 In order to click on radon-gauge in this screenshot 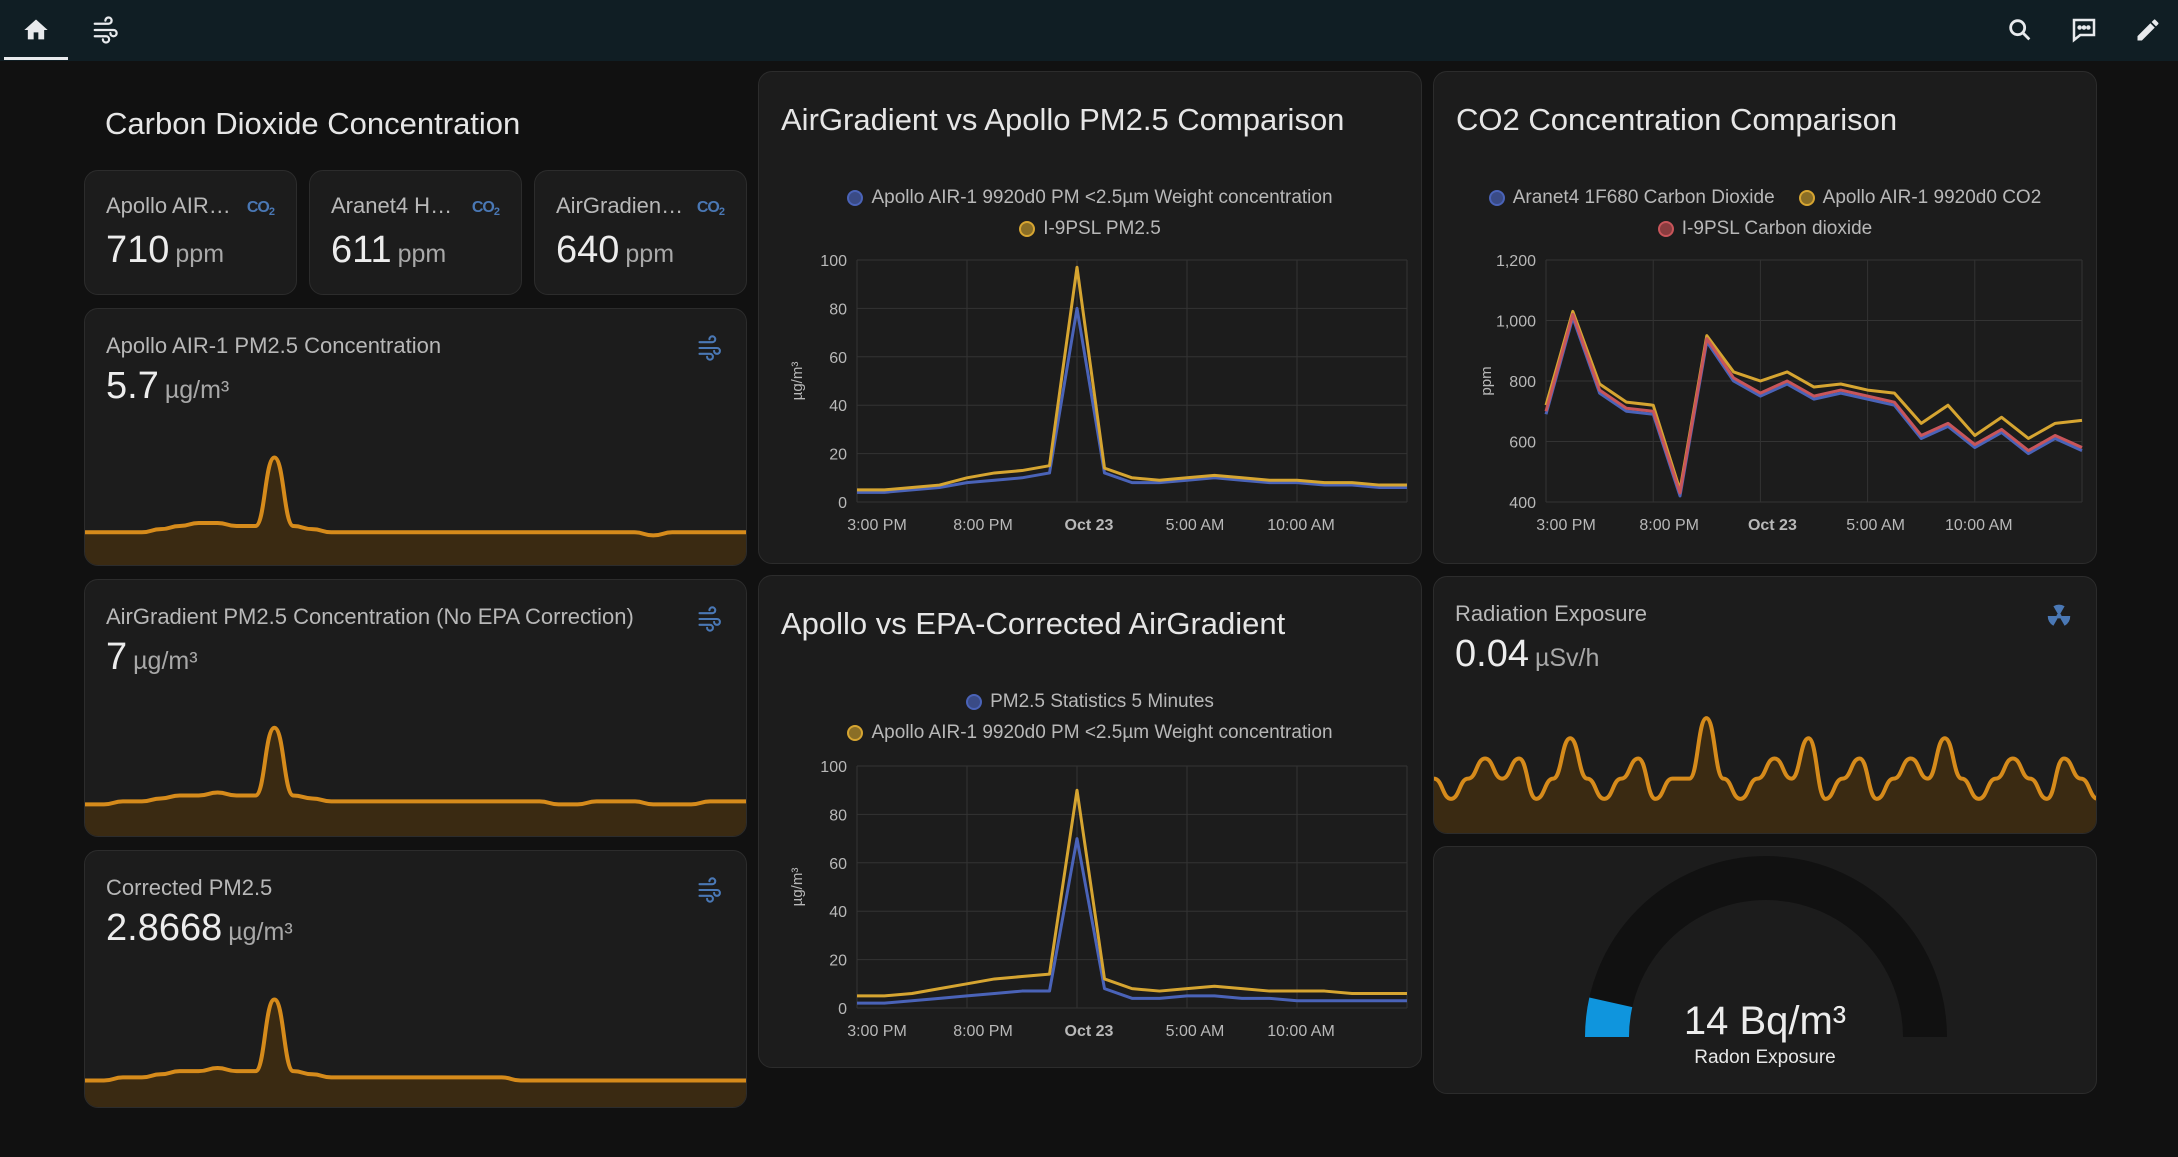, I will do `click(1765, 947)`.